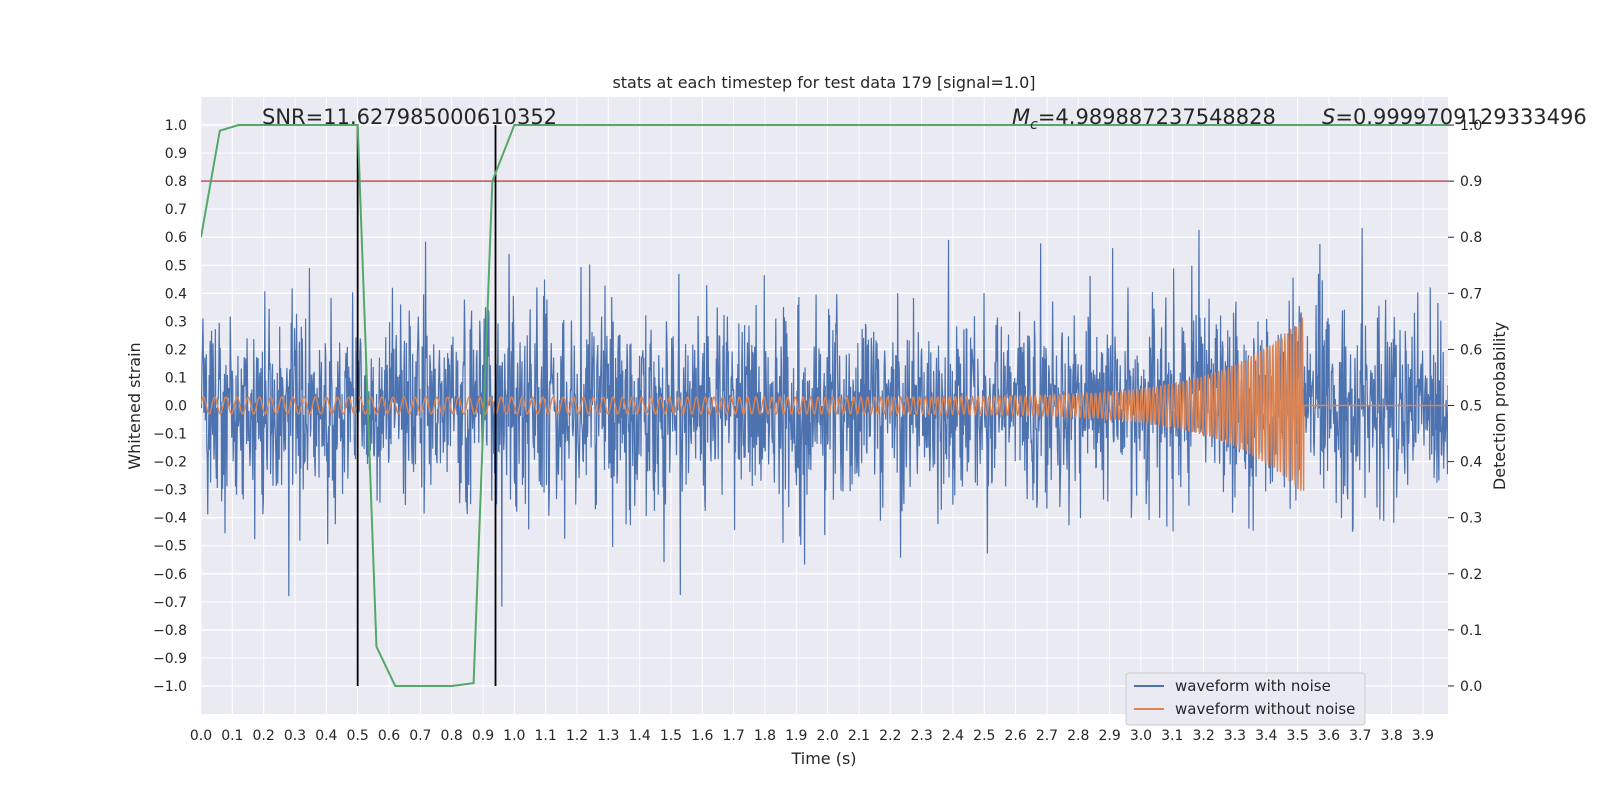 The width and height of the screenshot is (1600, 800). I want to click on x-tick-label: 1.1, so click(546, 736).